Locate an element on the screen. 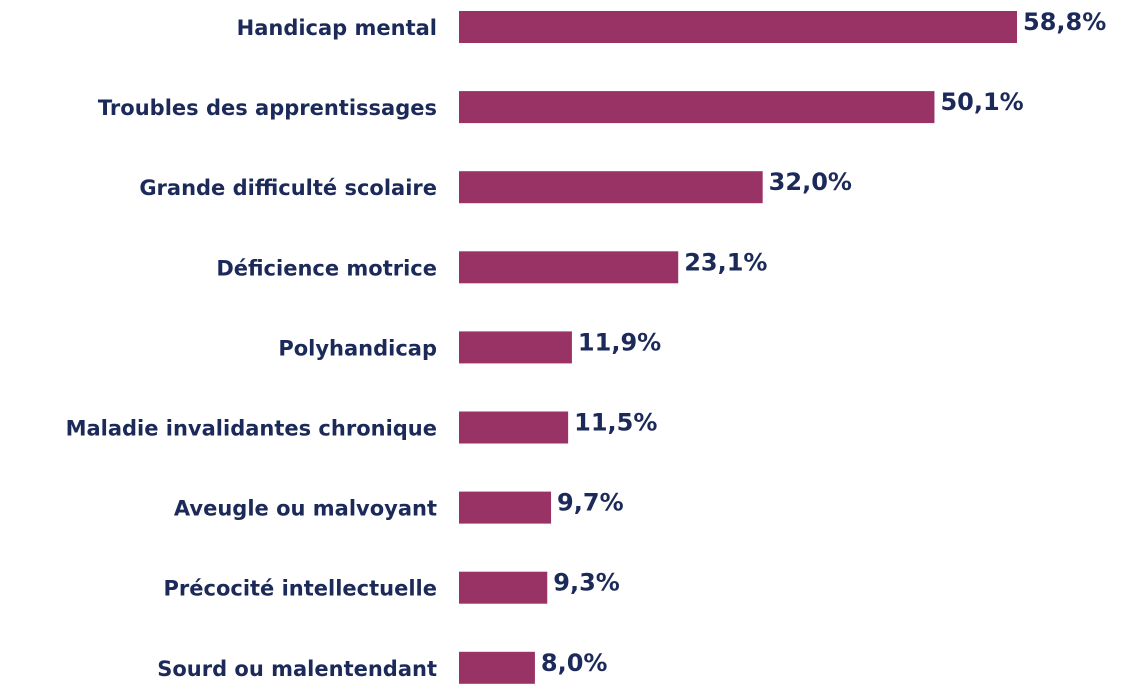  category-label: Précocité intellectuelle is located at coordinates (301, 589).